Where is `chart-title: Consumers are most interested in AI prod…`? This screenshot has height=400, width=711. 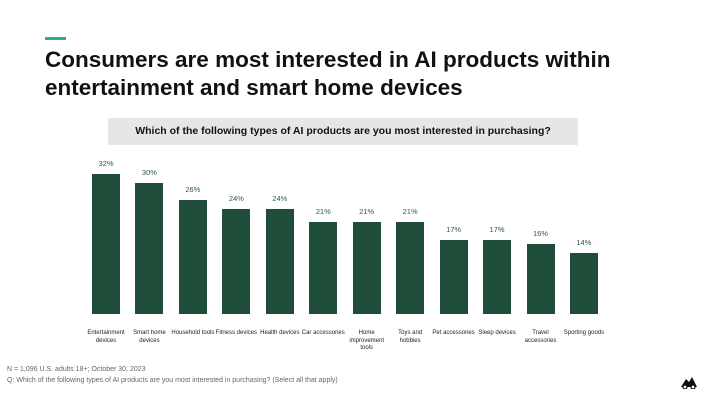 chart-title: Consumers are most interested in AI prod… is located at coordinates (328, 73).